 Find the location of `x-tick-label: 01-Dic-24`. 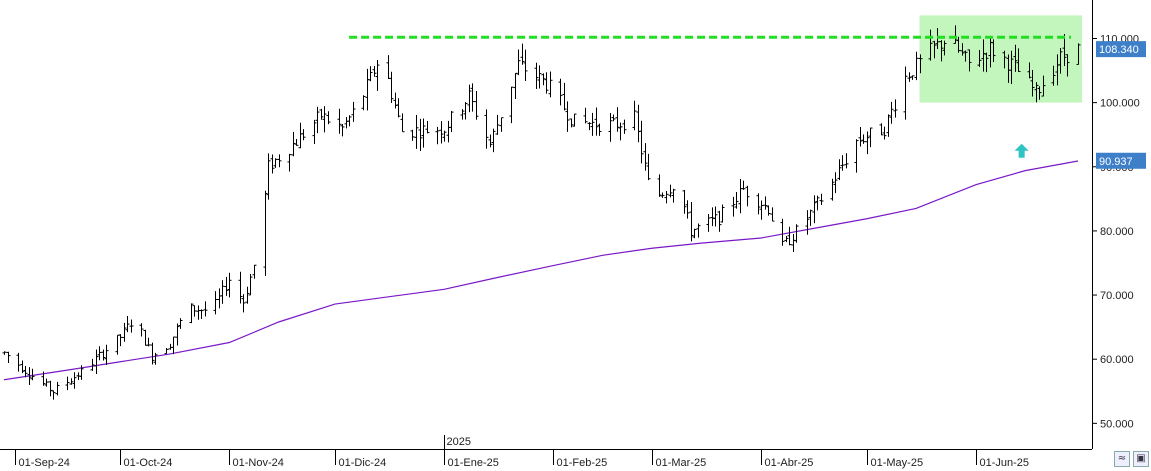

x-tick-label: 01-Dic-24 is located at coordinates (363, 463).